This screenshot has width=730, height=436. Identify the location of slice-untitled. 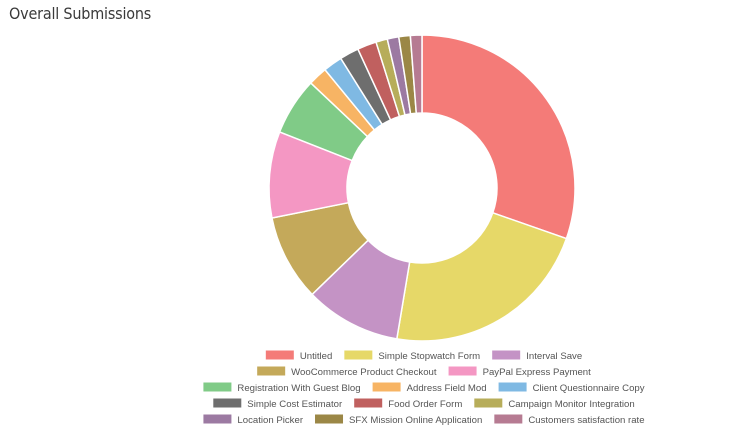
(498, 137).